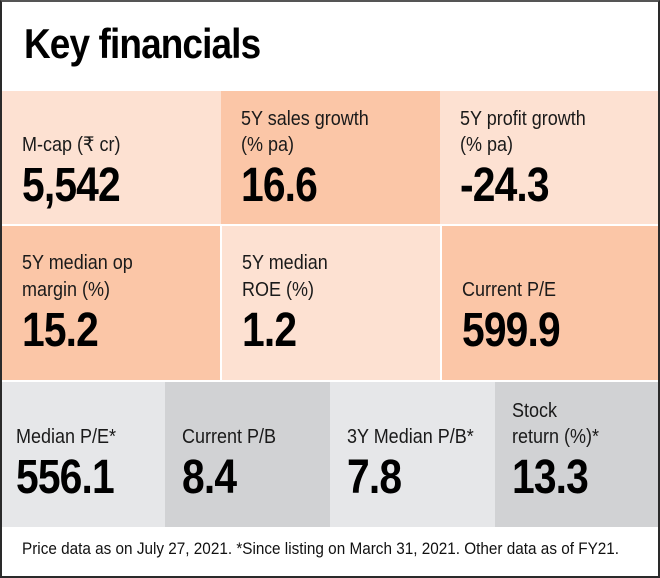 The width and height of the screenshot is (660, 578). I want to click on metric-value: 5,542, so click(71, 185).